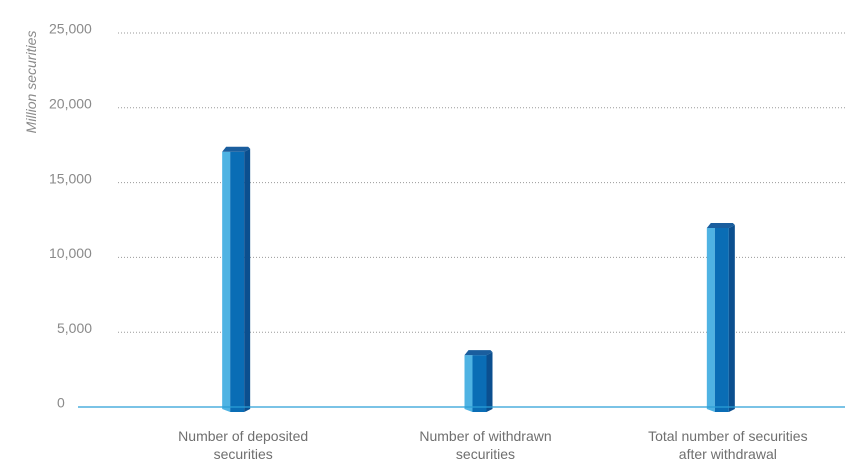 This screenshot has width=845, height=463. What do you see at coordinates (70, 216) in the screenshot?
I see `y-axis-ticks: 0 5,000 10,000 15,000 20,000 25,000` at bounding box center [70, 216].